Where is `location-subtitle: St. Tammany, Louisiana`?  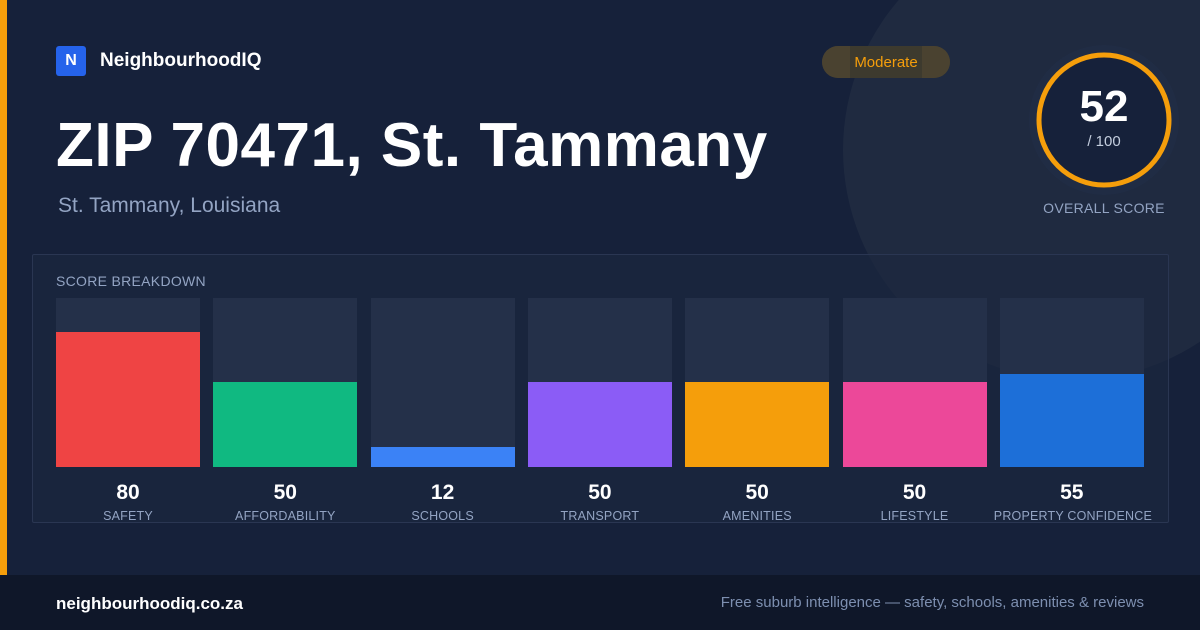
location-subtitle: St. Tammany, Louisiana is located at coordinates (169, 205).